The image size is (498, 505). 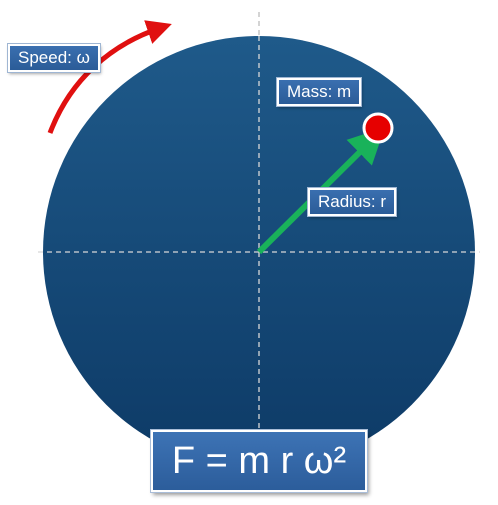 I want to click on force-formula: F = m r ω², so click(x=259, y=461).